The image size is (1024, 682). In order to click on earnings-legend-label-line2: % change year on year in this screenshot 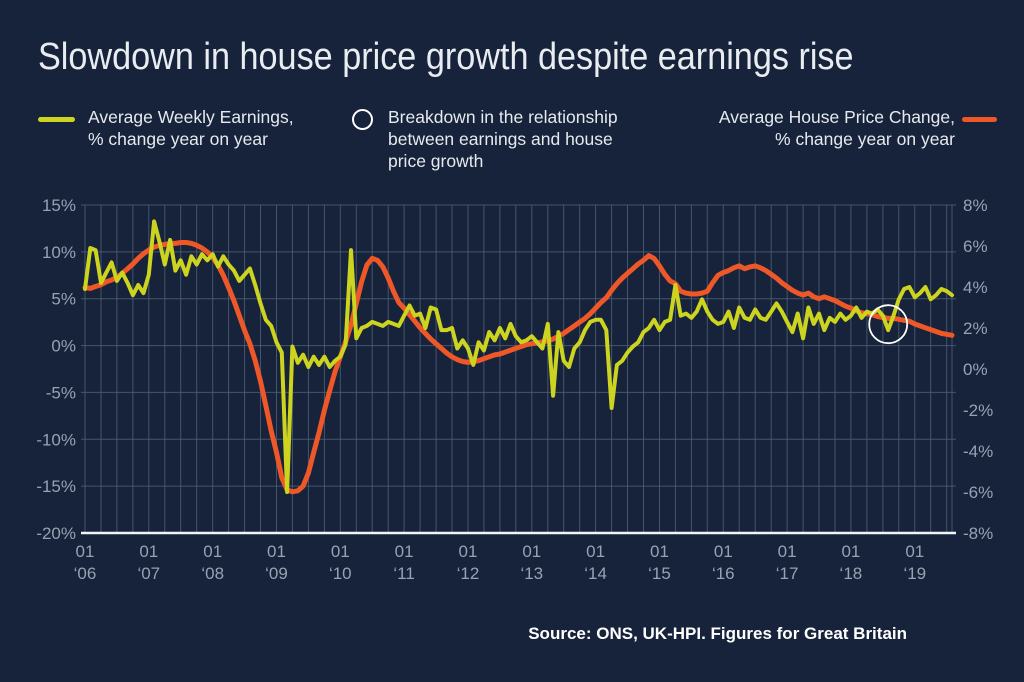, I will do `click(178, 139)`.